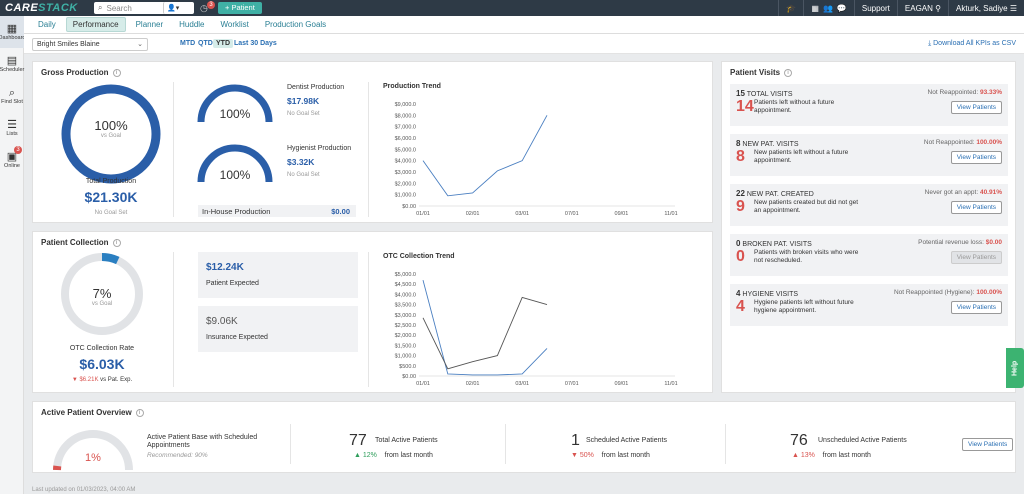  What do you see at coordinates (972, 43) in the screenshot?
I see `download-csv-link: ⤓ Download All KPIs as CSV` at bounding box center [972, 43].